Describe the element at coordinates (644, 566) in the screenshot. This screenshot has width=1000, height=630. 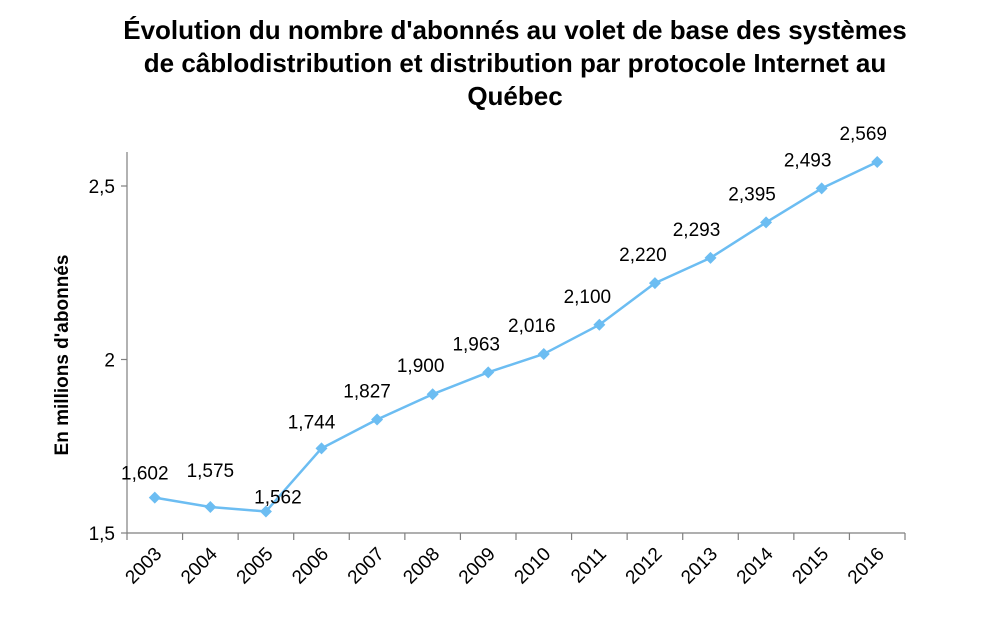
I see `x-tick-label: 2012` at that location.